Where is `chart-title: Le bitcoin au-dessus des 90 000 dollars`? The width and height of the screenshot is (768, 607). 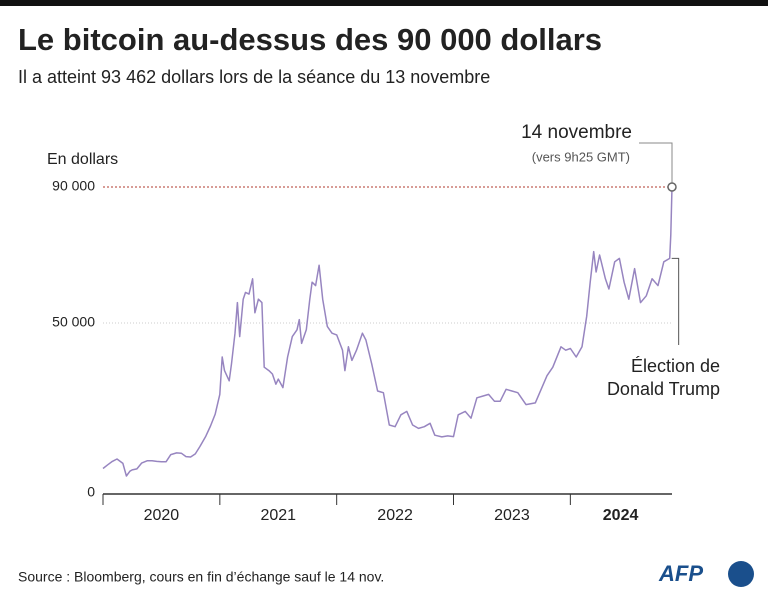
chart-title: Le bitcoin au-dessus des 90 000 dollars is located at coordinates (310, 39).